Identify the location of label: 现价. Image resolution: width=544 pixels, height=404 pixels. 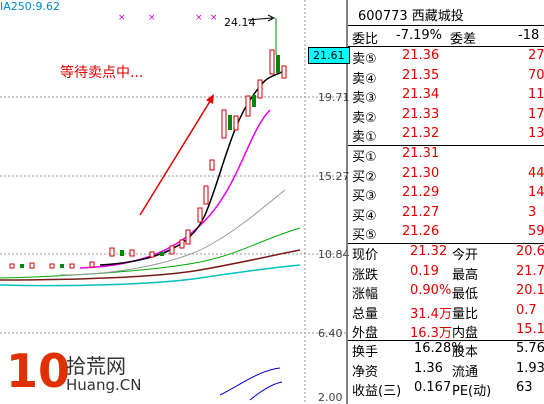
(365, 255).